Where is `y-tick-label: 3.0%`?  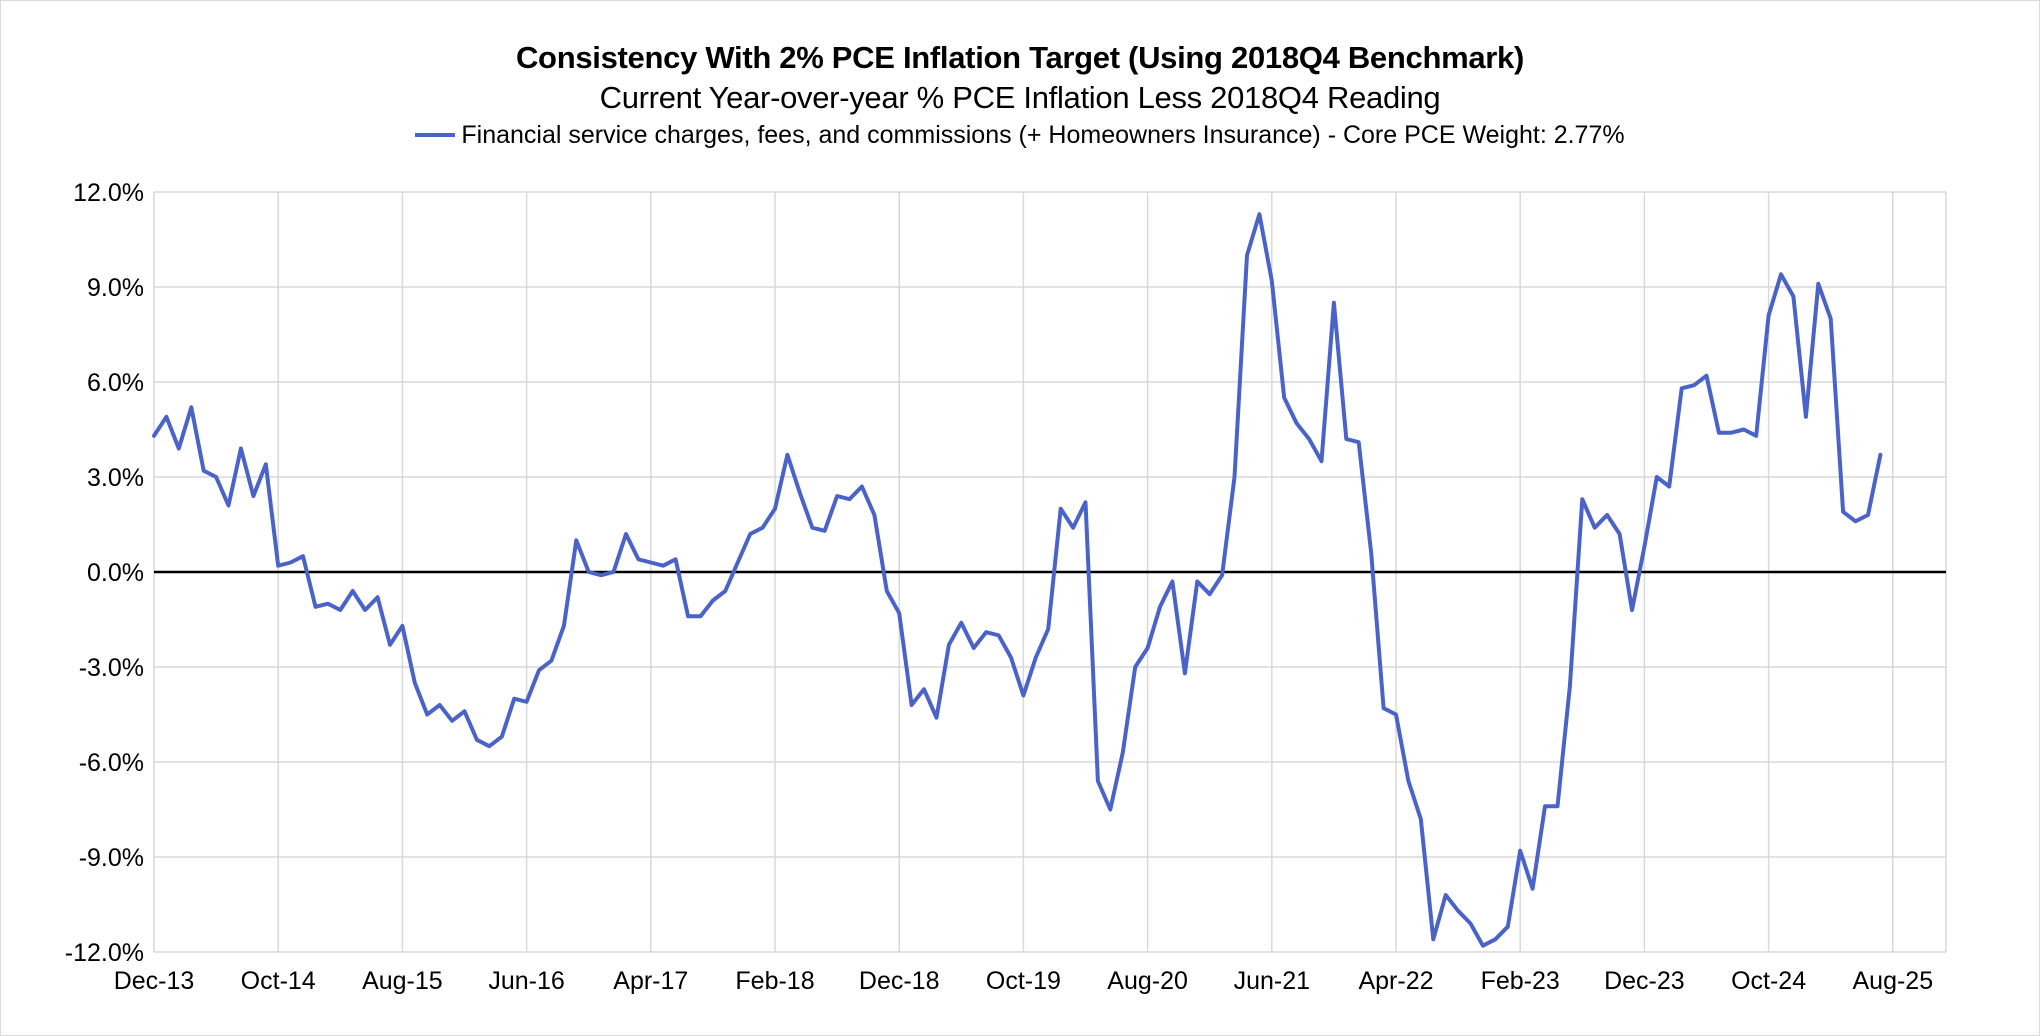
y-tick-label: 3.0% is located at coordinates (115, 478).